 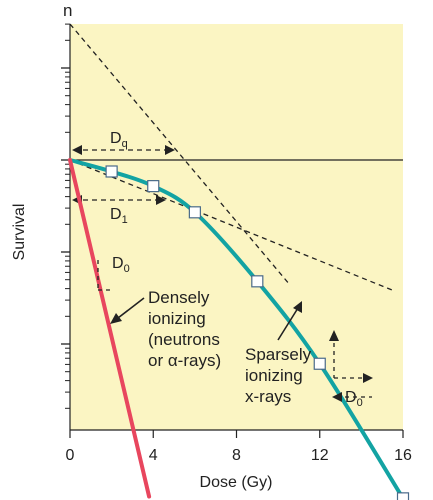 What do you see at coordinates (179, 297) in the screenshot?
I see `dense-label-line-1: Densely` at bounding box center [179, 297].